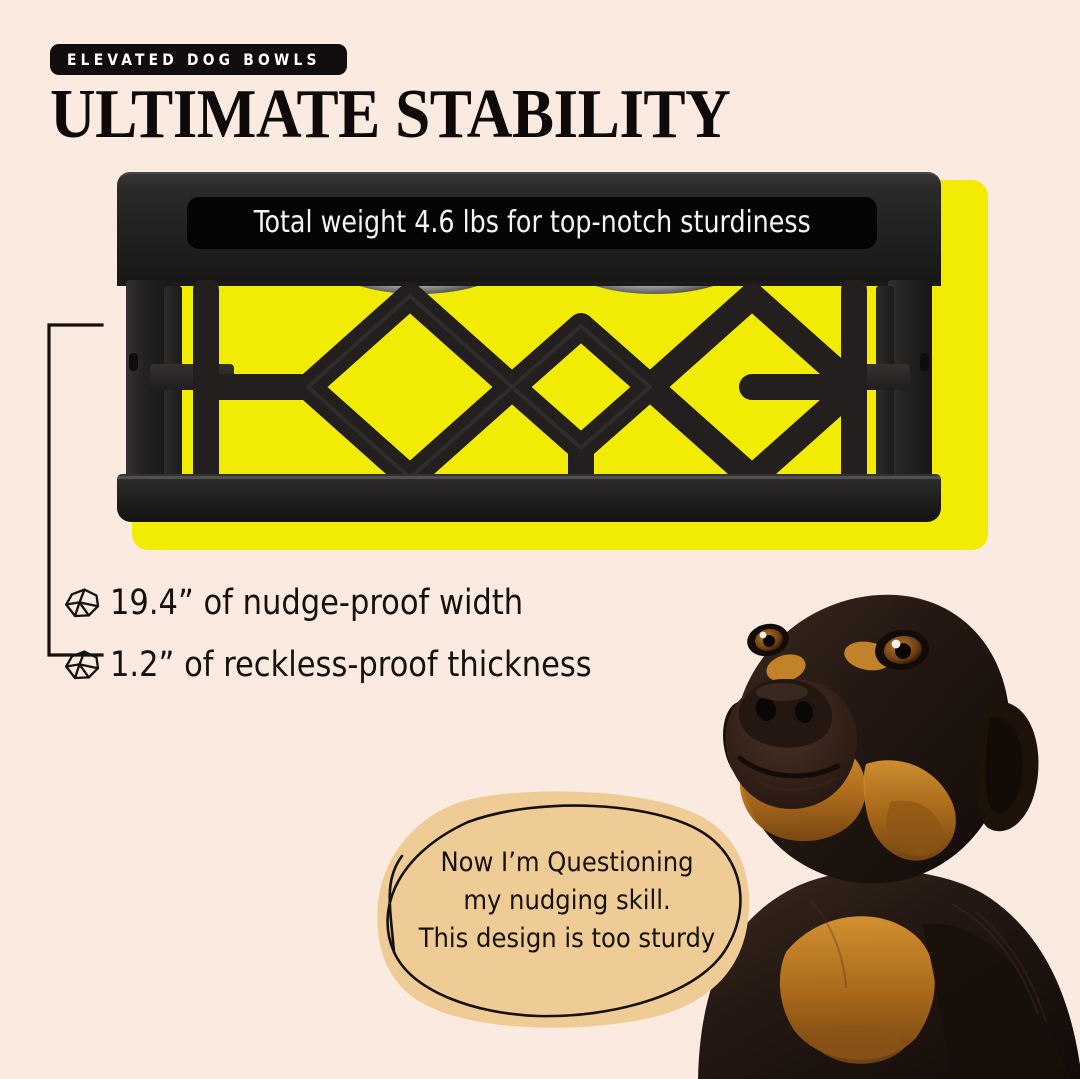 The width and height of the screenshot is (1080, 1079). I want to click on eyebrow-badge: ELEVATED DOG BOWLS, so click(199, 59).